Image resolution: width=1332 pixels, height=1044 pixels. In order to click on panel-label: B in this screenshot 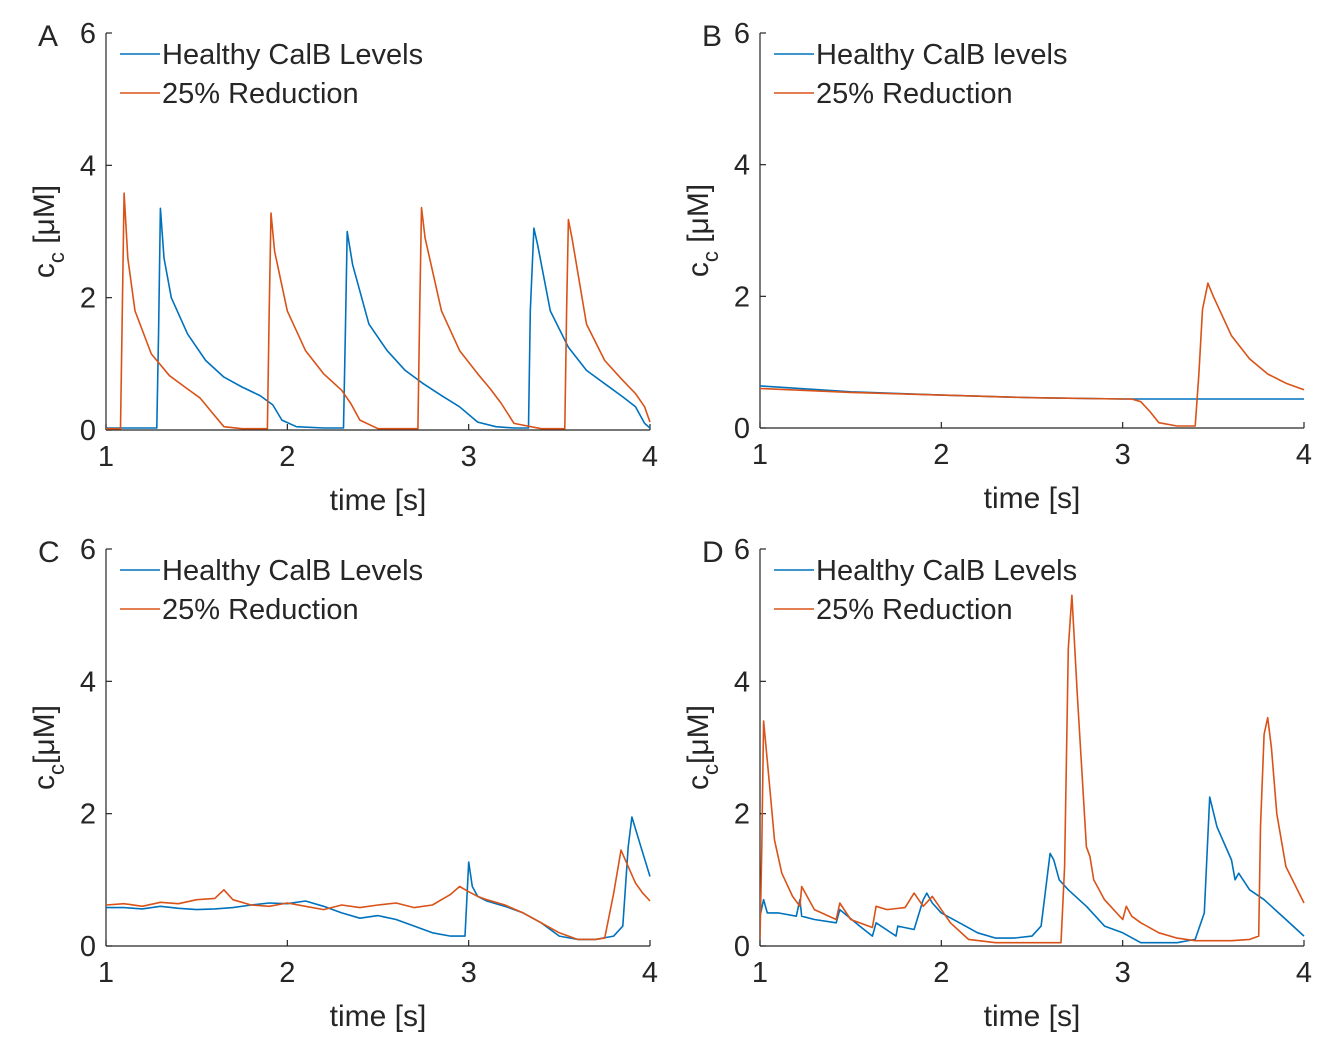, I will do `click(712, 36)`.